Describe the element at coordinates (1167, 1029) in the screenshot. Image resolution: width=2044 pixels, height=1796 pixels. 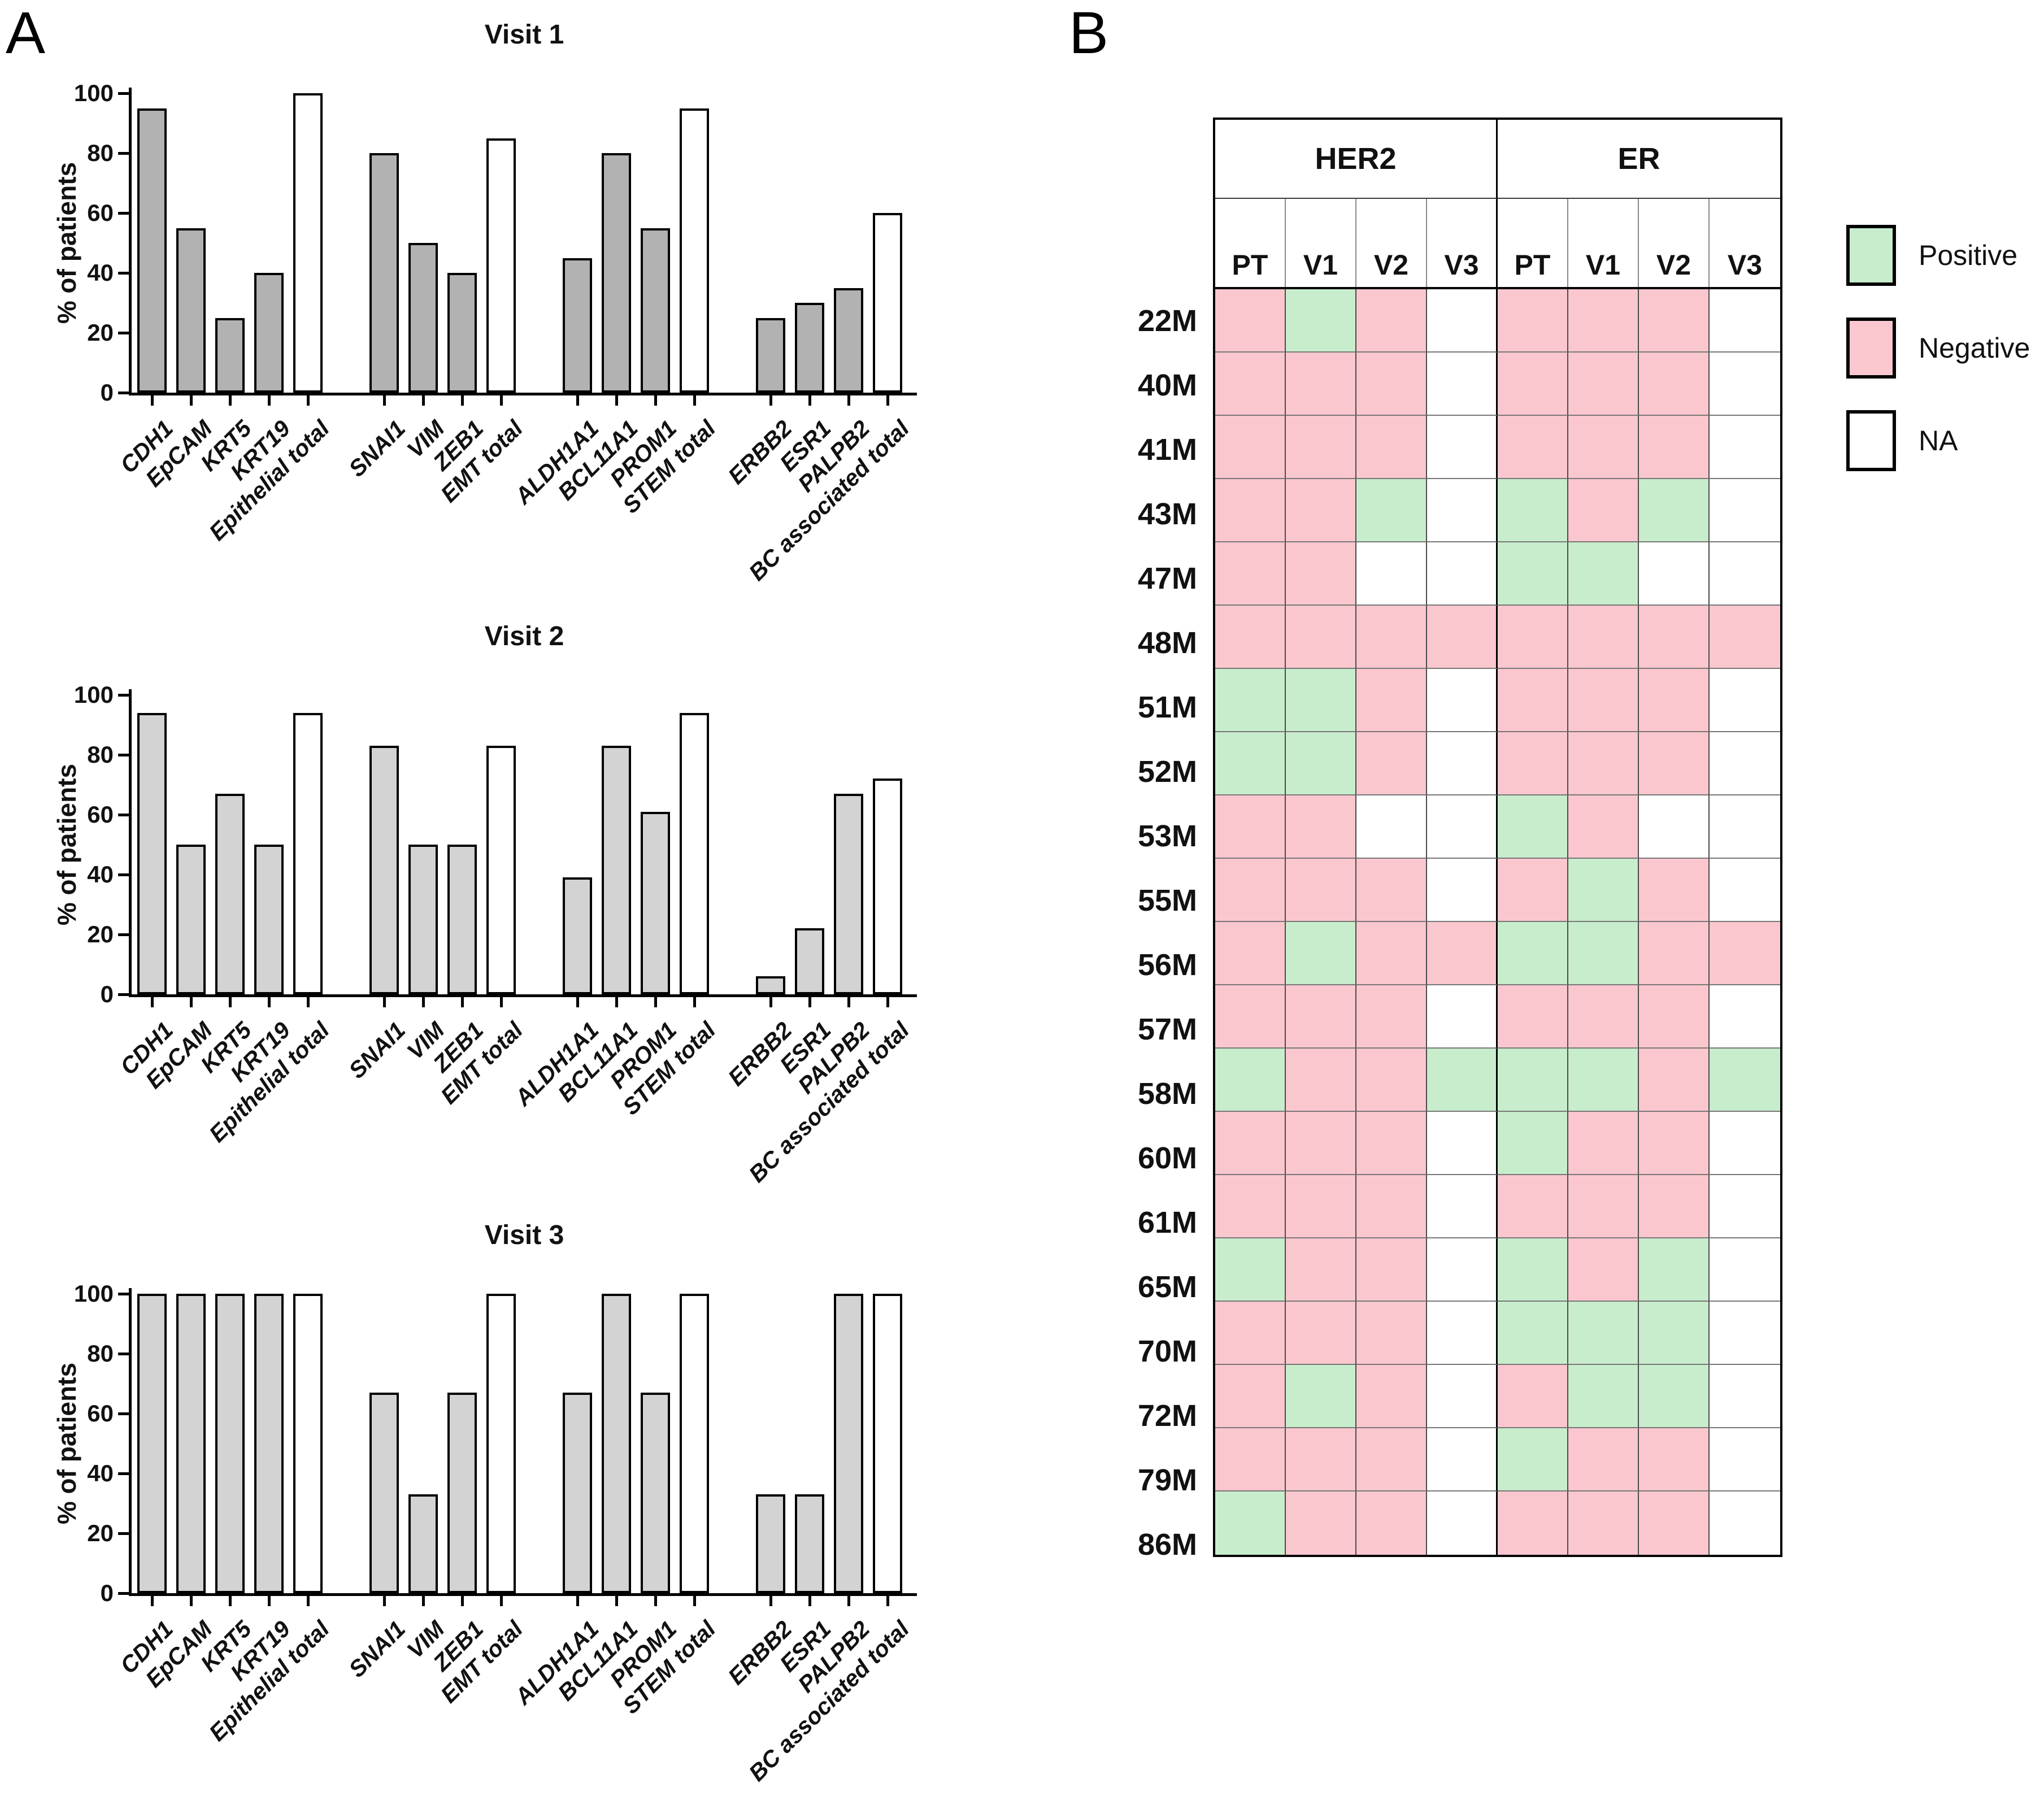
I see `row-label-57m: 57M` at that location.